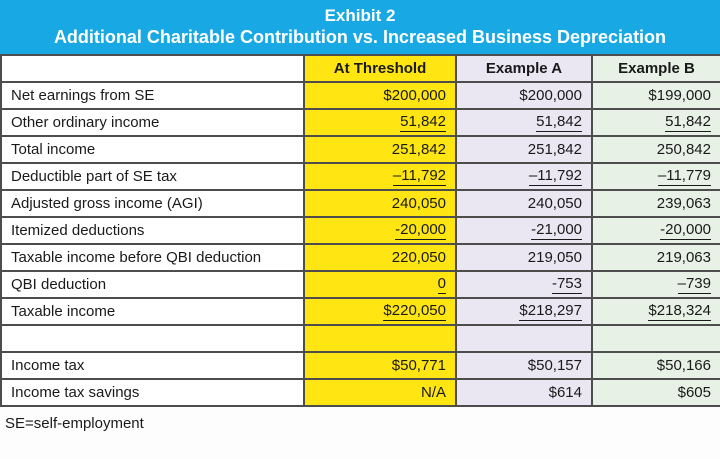 This screenshot has height=459, width=720. What do you see at coordinates (152, 311) in the screenshot?
I see `row-label: Taxable income` at bounding box center [152, 311].